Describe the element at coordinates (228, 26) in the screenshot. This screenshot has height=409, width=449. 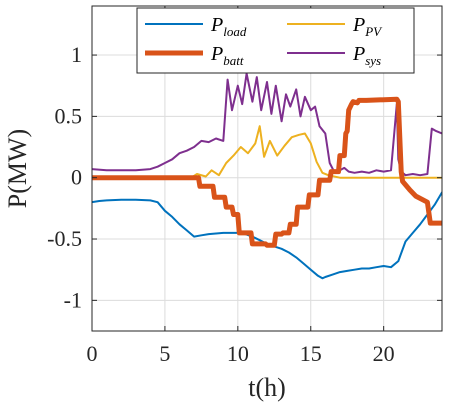
I see `legend-label-p-load: Pload` at that location.